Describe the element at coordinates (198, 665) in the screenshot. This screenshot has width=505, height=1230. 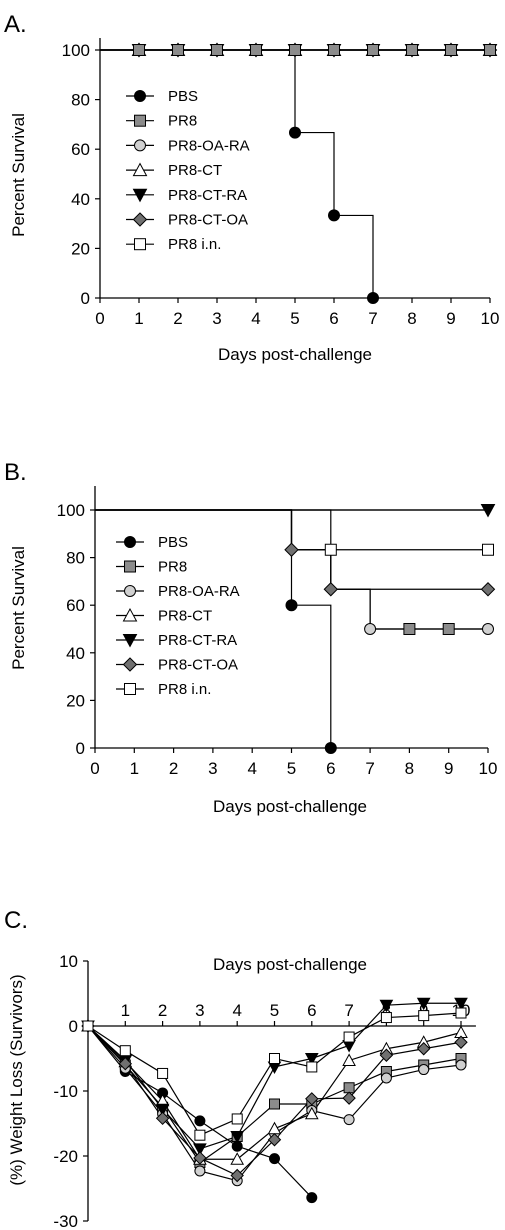
I see `panel-b-legend-label-pr8-ct-oa: PR8-CT-OA` at that location.